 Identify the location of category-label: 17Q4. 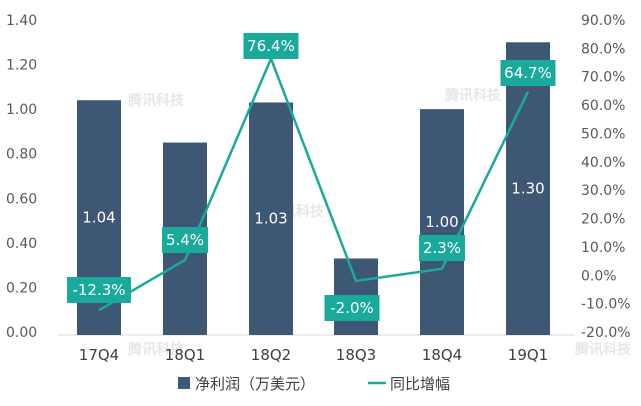
(99, 355).